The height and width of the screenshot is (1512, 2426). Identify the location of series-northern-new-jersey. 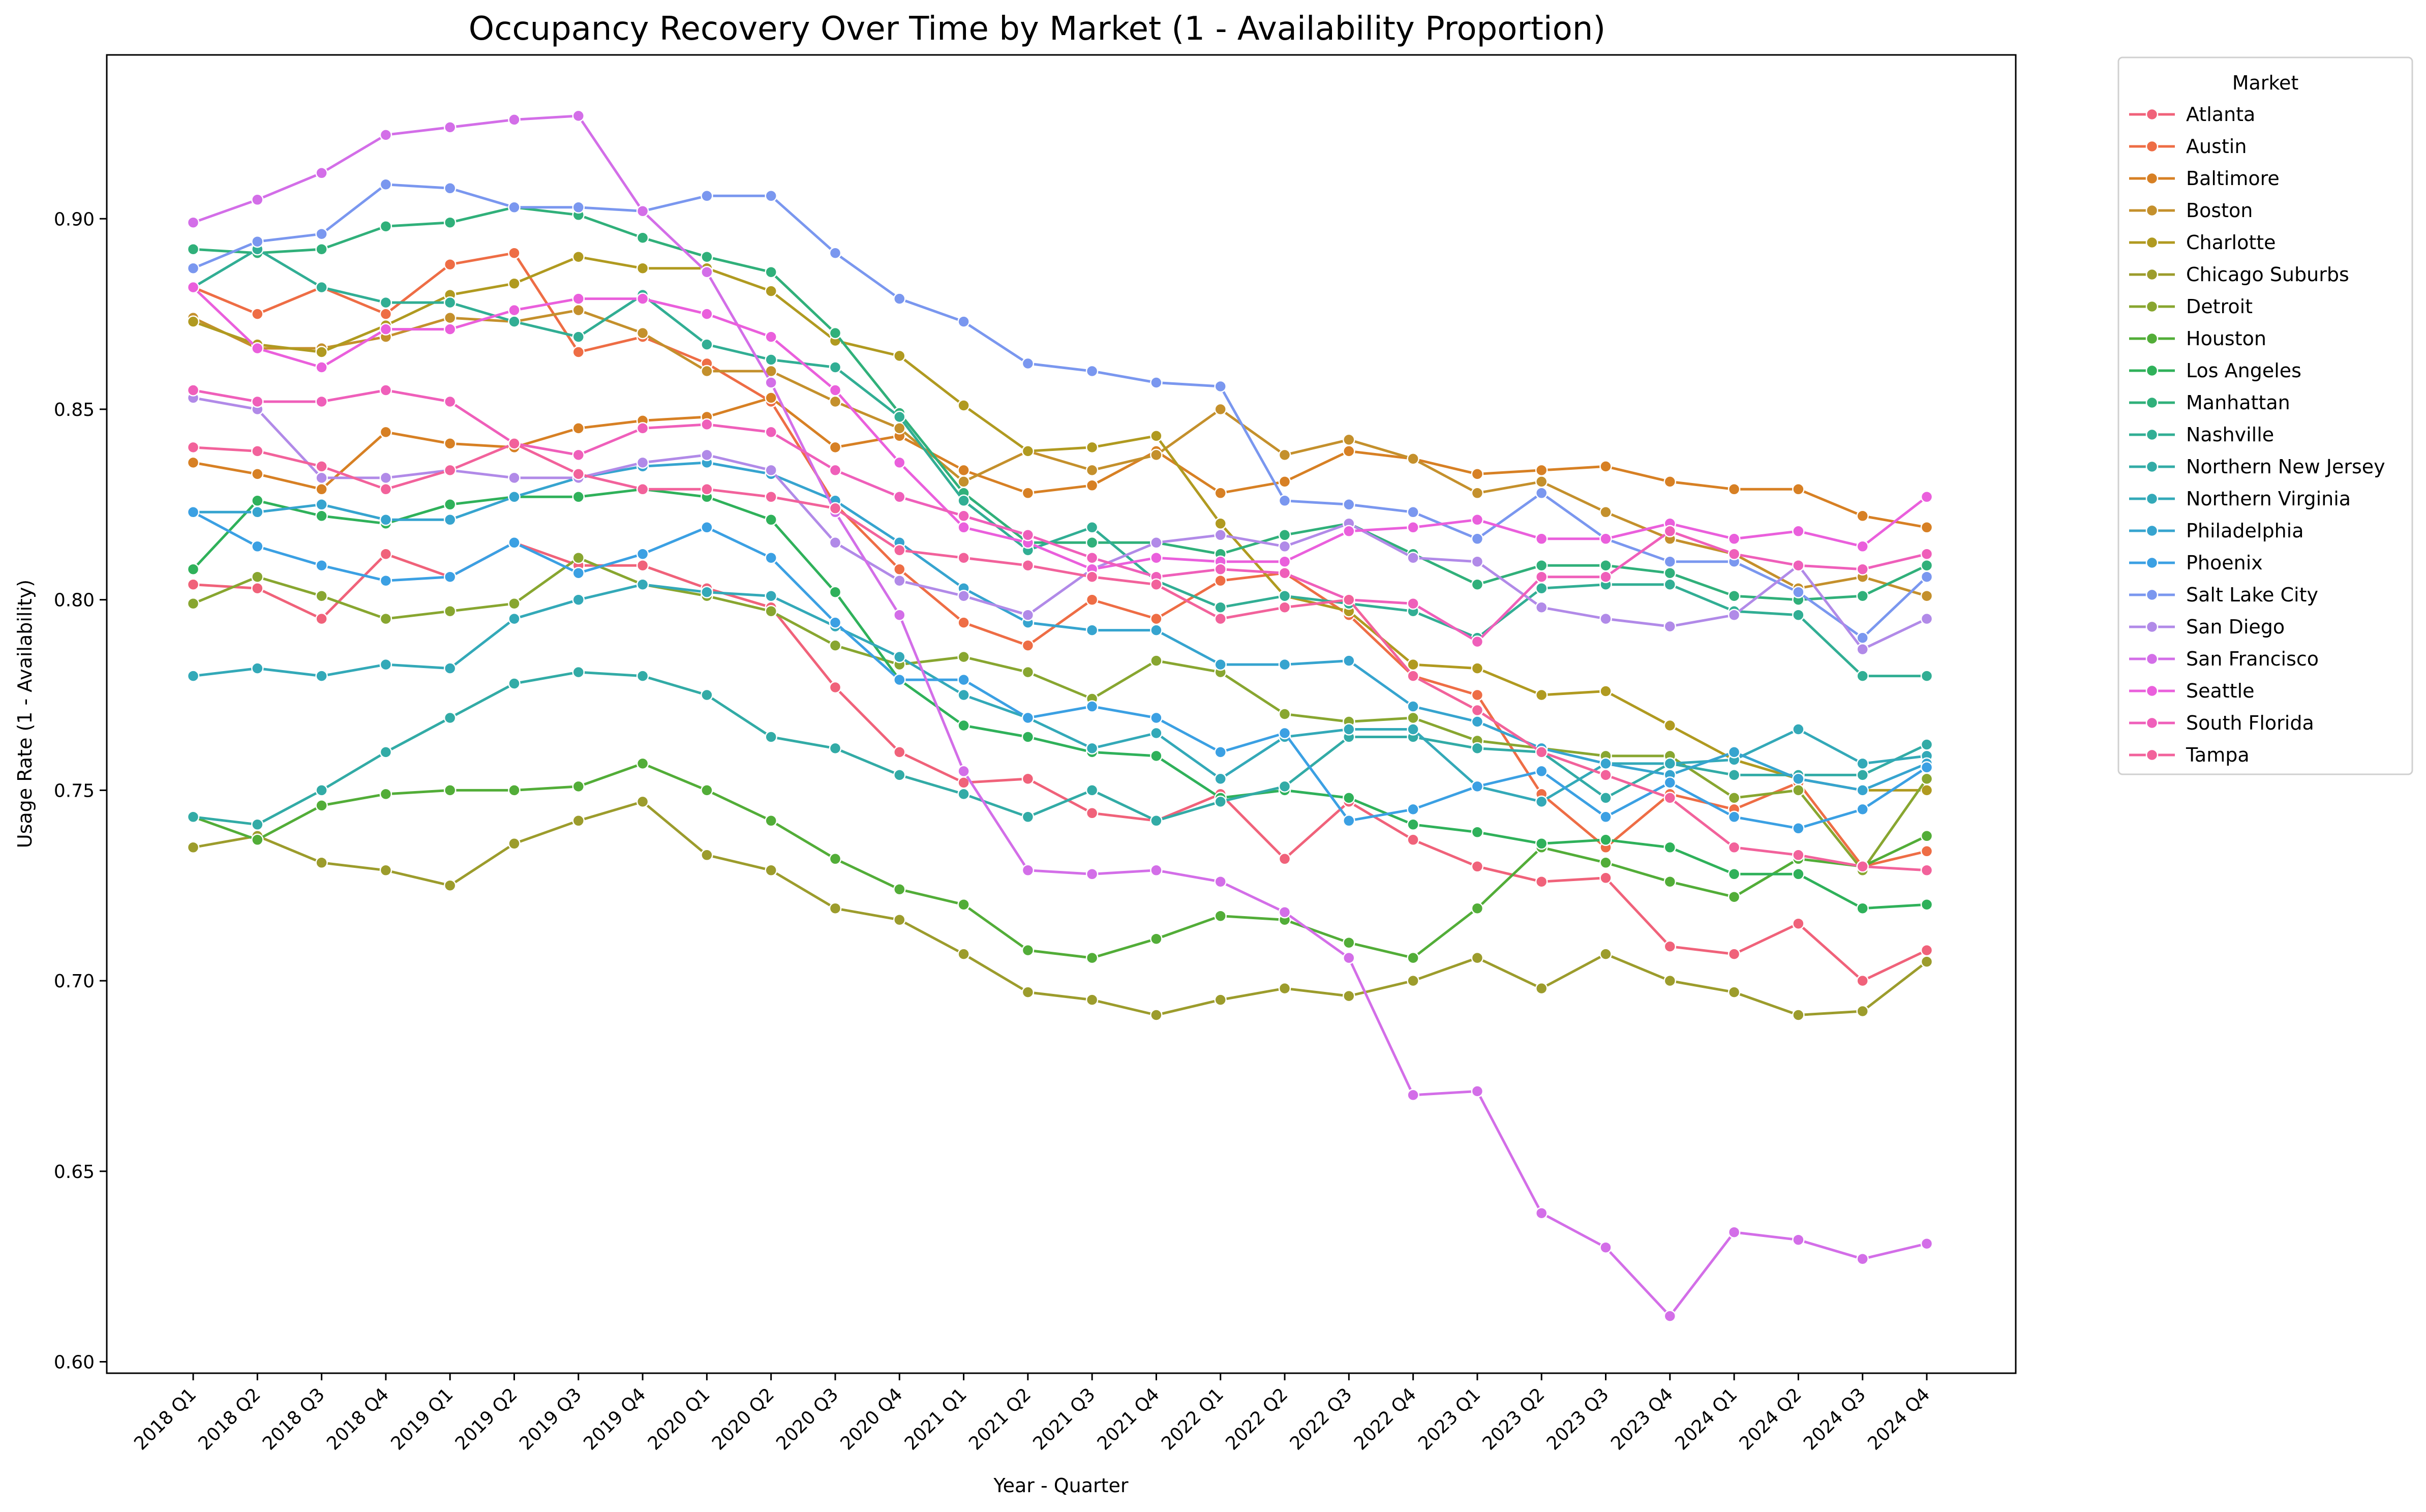
(1060, 748).